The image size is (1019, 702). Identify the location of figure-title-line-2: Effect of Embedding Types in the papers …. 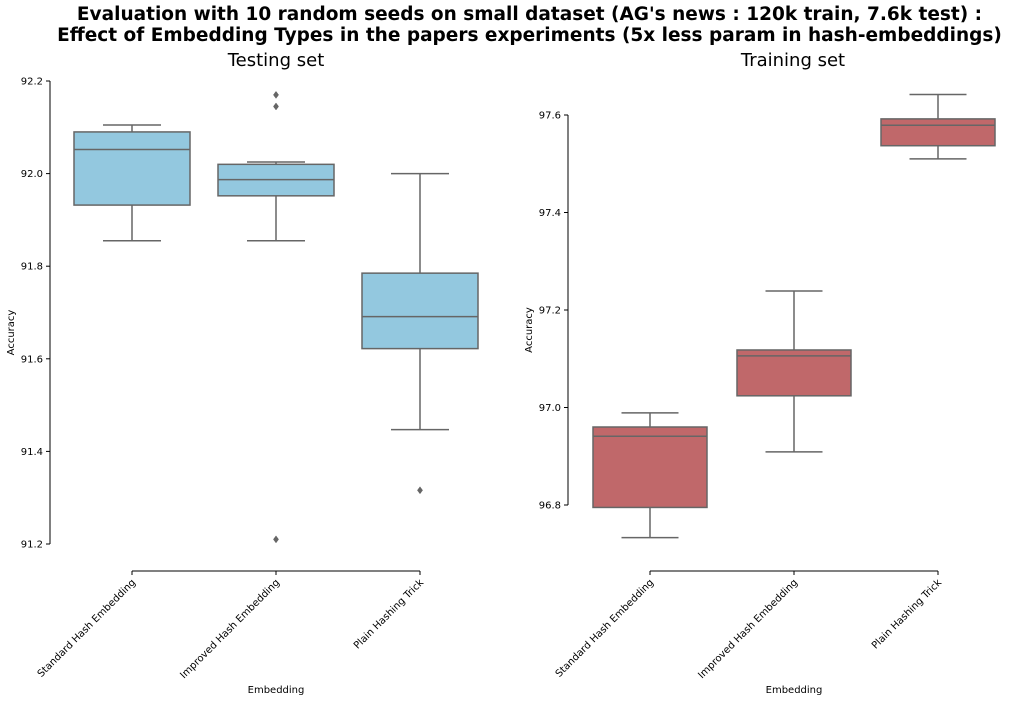
(529, 35).